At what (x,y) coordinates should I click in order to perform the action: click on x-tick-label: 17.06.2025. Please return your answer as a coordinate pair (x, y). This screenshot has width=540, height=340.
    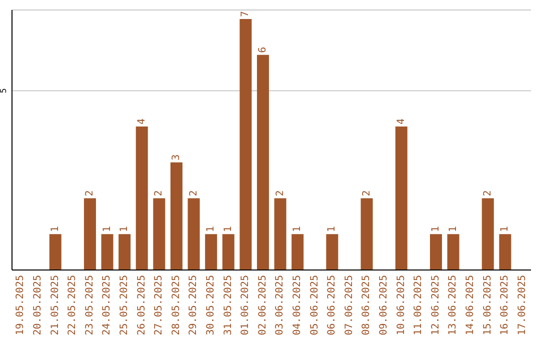
    Looking at the image, I should click on (522, 305).